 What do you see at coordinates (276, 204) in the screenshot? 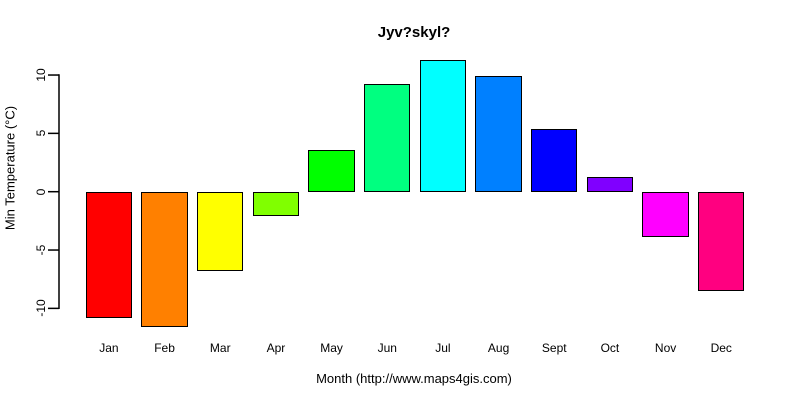
I see `bar-apr` at bounding box center [276, 204].